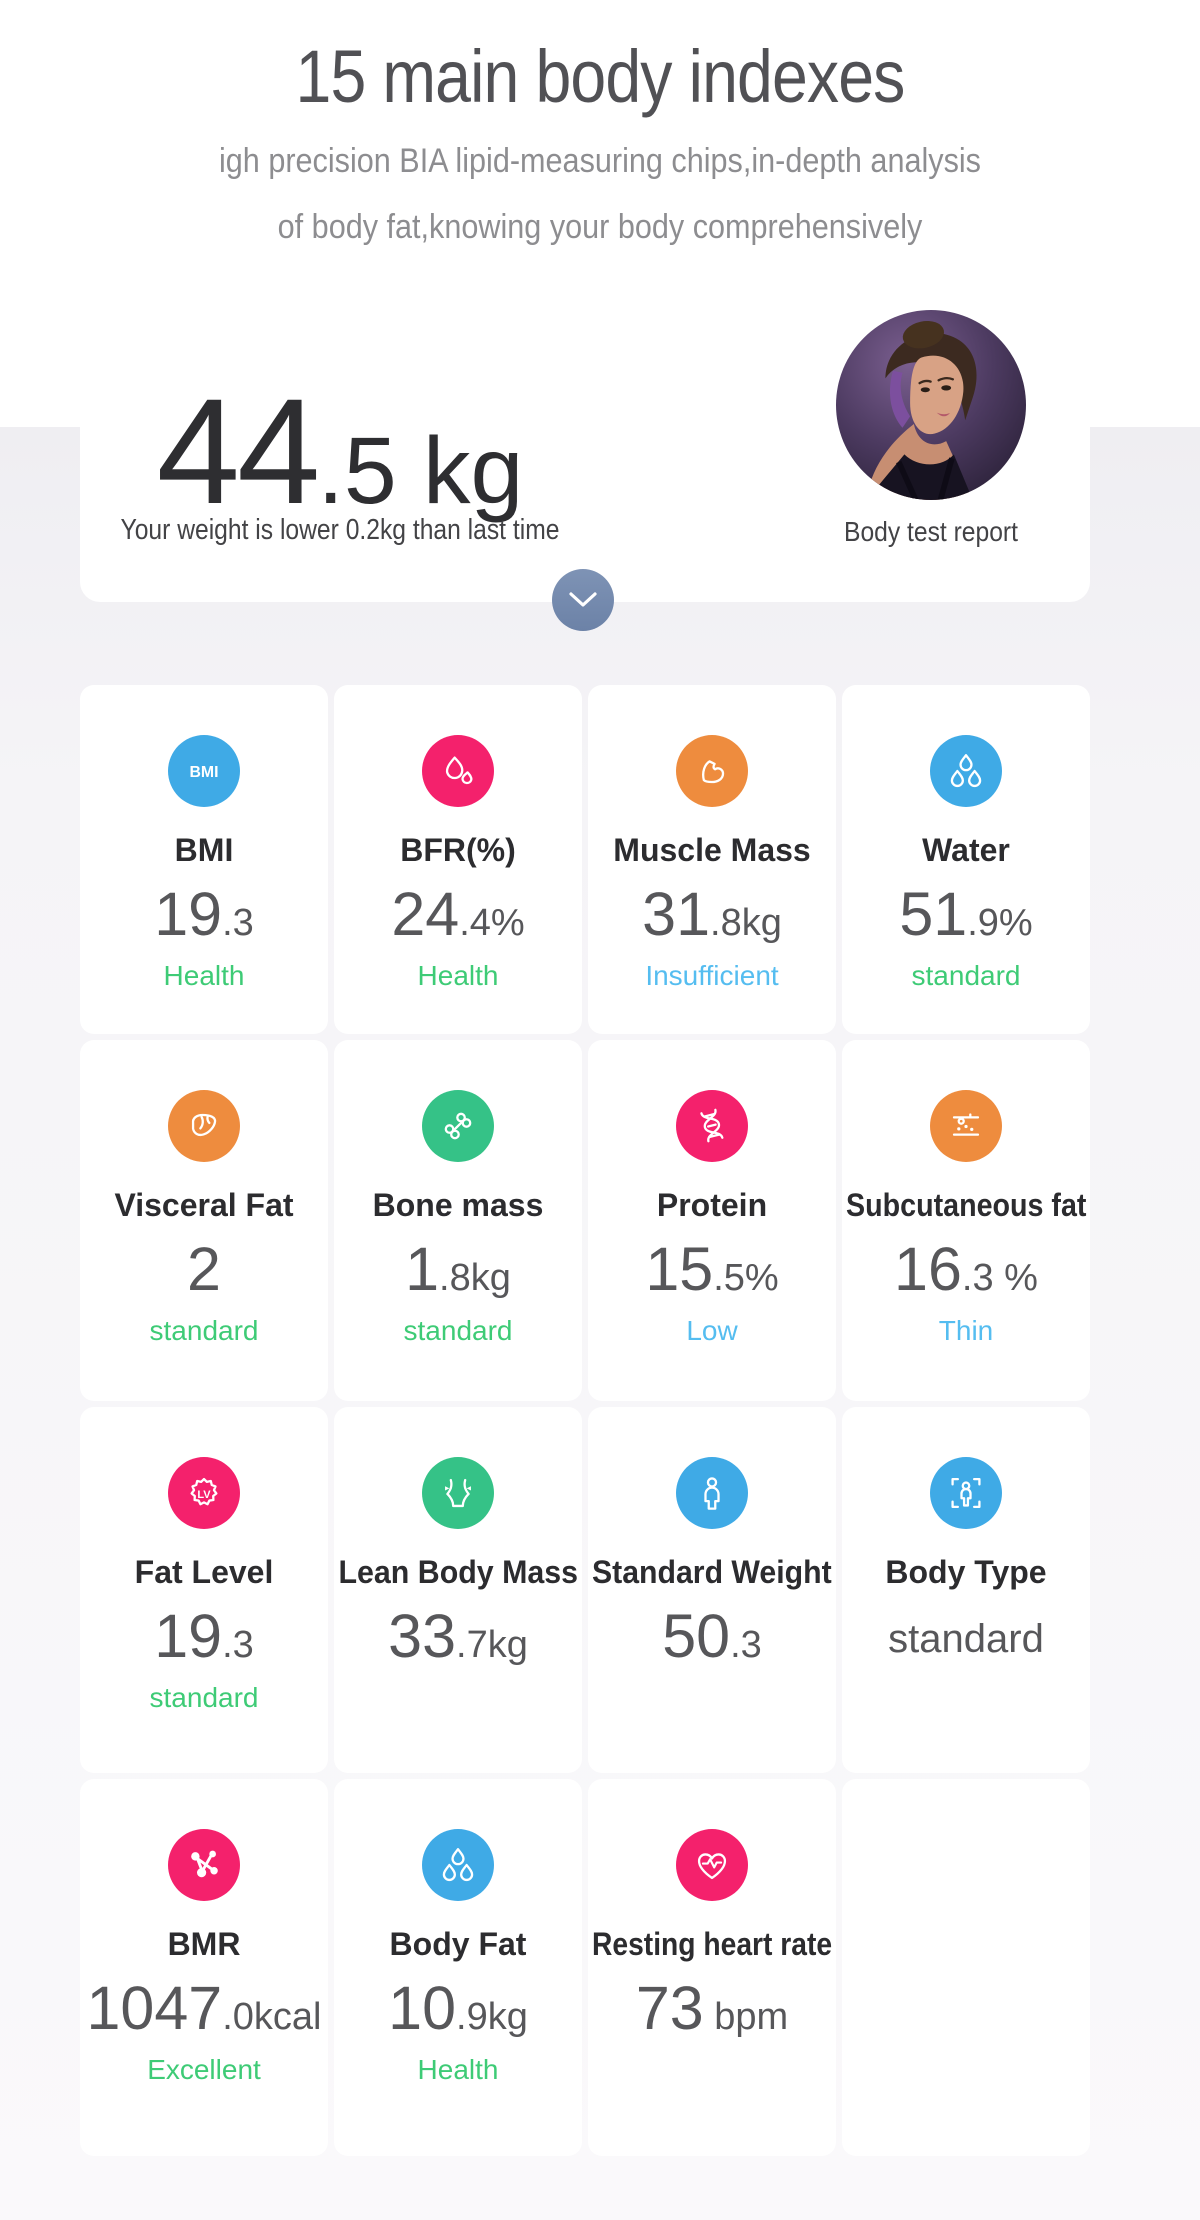 Image resolution: width=1200 pixels, height=2220 pixels. I want to click on empty-cell, so click(966, 1967).